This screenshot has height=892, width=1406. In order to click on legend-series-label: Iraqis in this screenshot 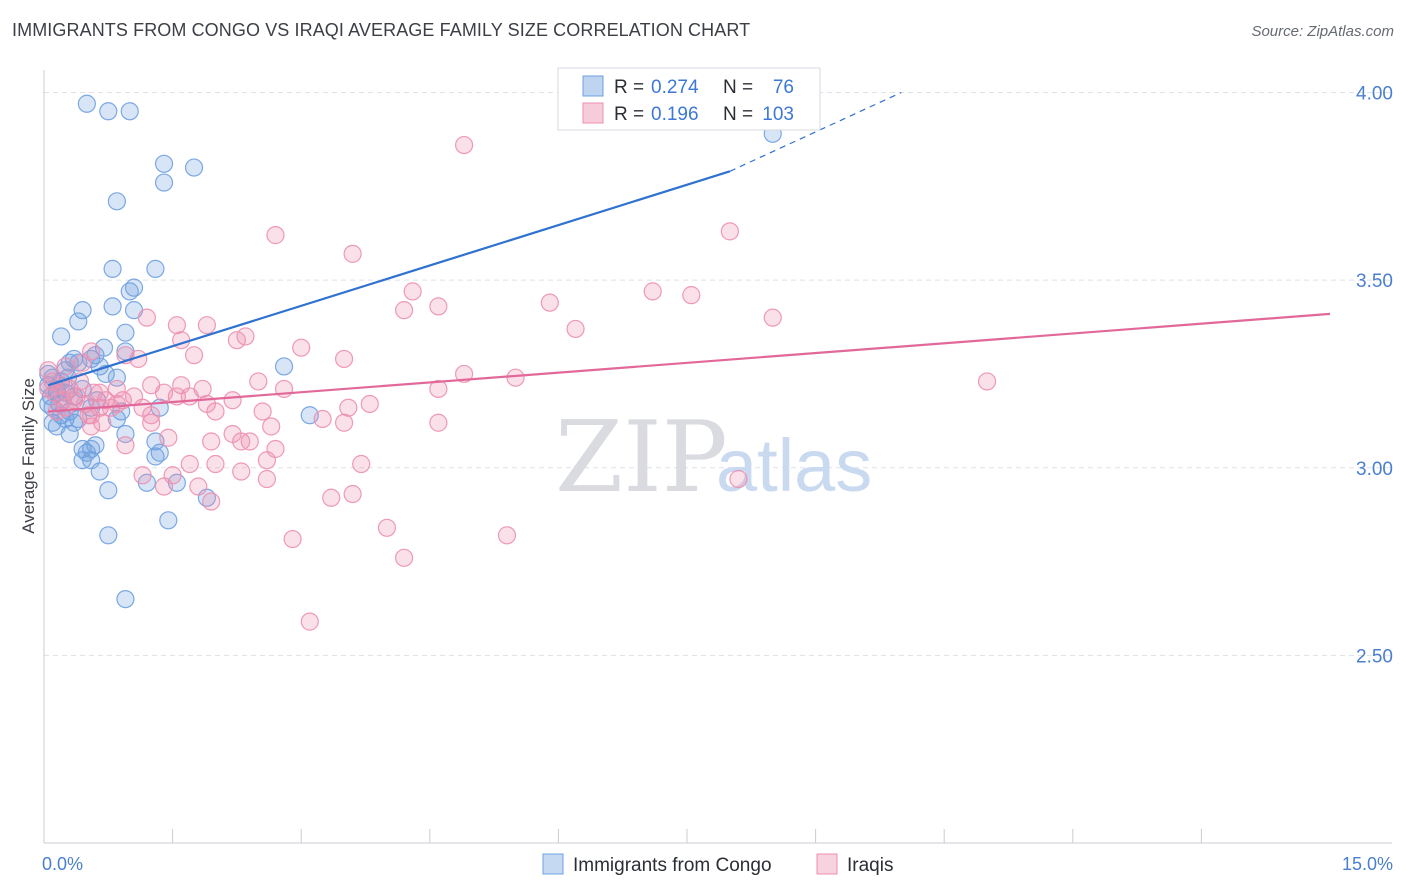, I will do `click(870, 865)`.